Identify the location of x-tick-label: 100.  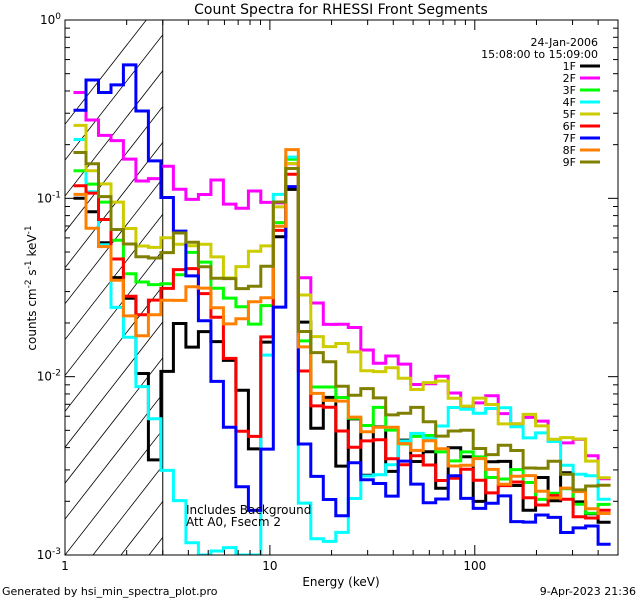
(474, 566).